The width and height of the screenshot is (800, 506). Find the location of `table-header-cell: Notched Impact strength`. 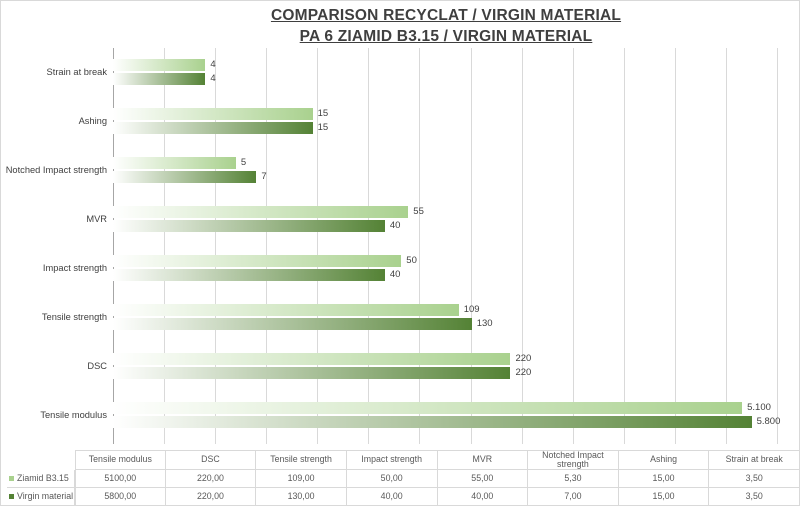

table-header-cell: Notched Impact strength is located at coordinates (573, 460).